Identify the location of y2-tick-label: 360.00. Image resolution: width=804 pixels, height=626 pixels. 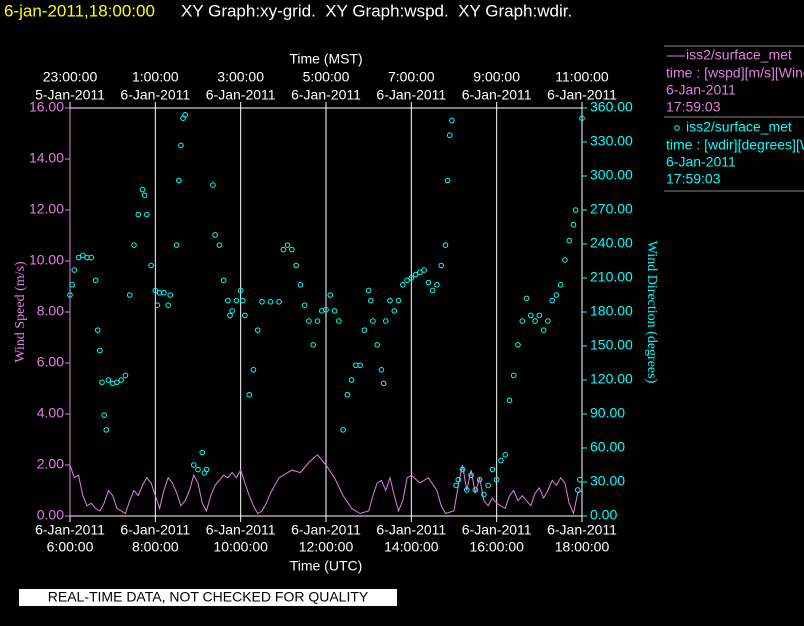
(611, 107).